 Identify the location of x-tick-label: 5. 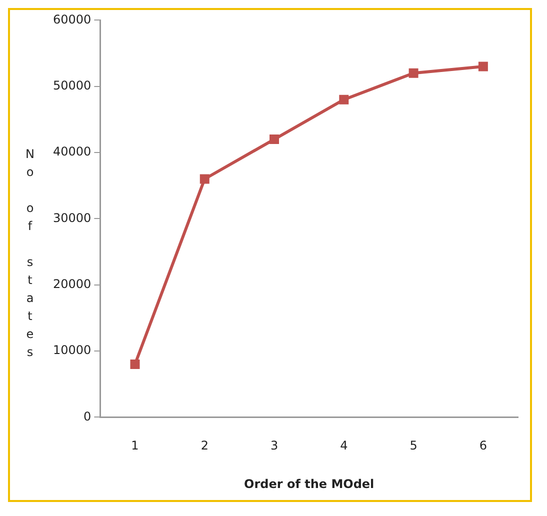
(414, 445).